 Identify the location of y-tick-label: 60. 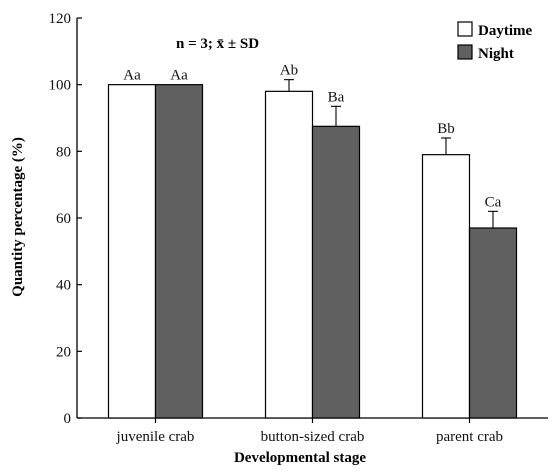
(63, 219).